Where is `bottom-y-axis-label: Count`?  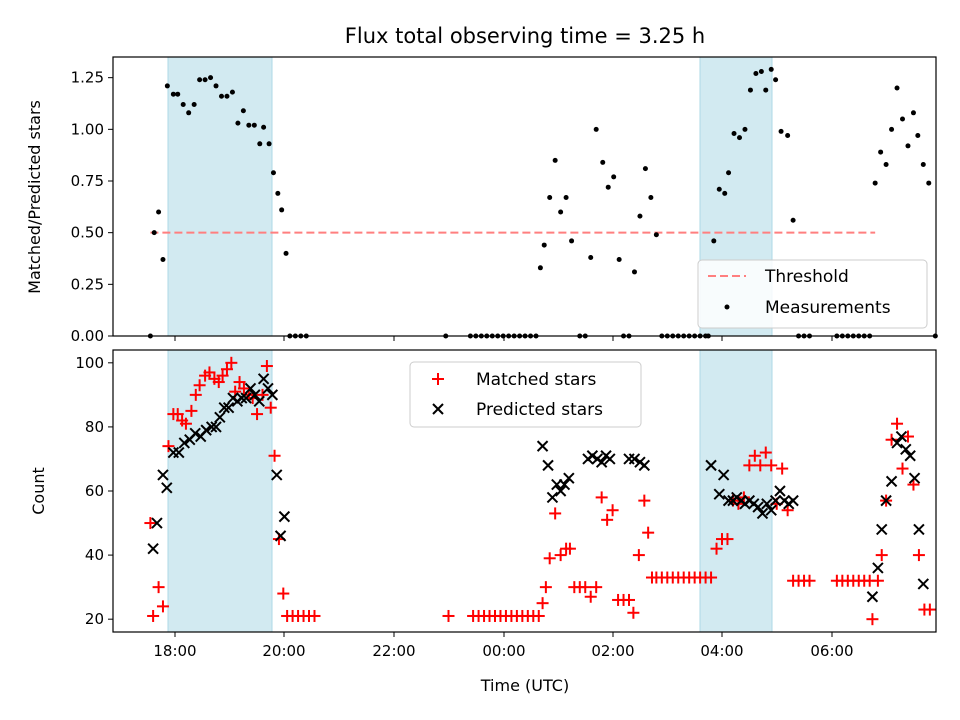 bottom-y-axis-label: Count is located at coordinates (38, 491).